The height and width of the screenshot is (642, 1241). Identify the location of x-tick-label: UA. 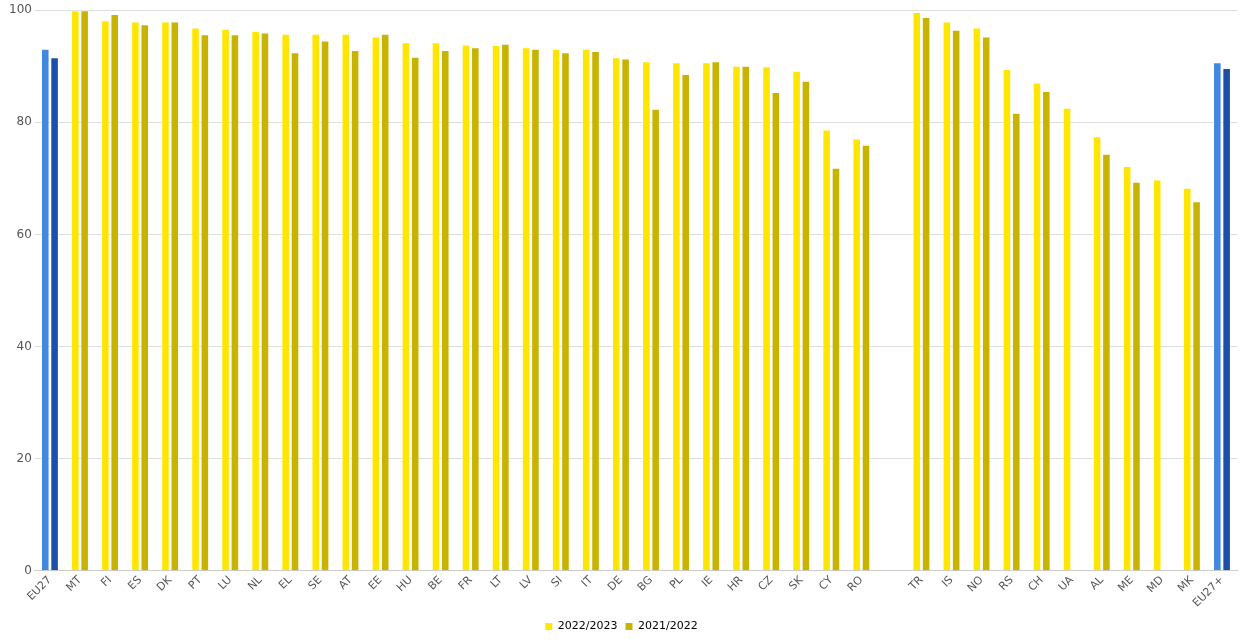
(1066, 583).